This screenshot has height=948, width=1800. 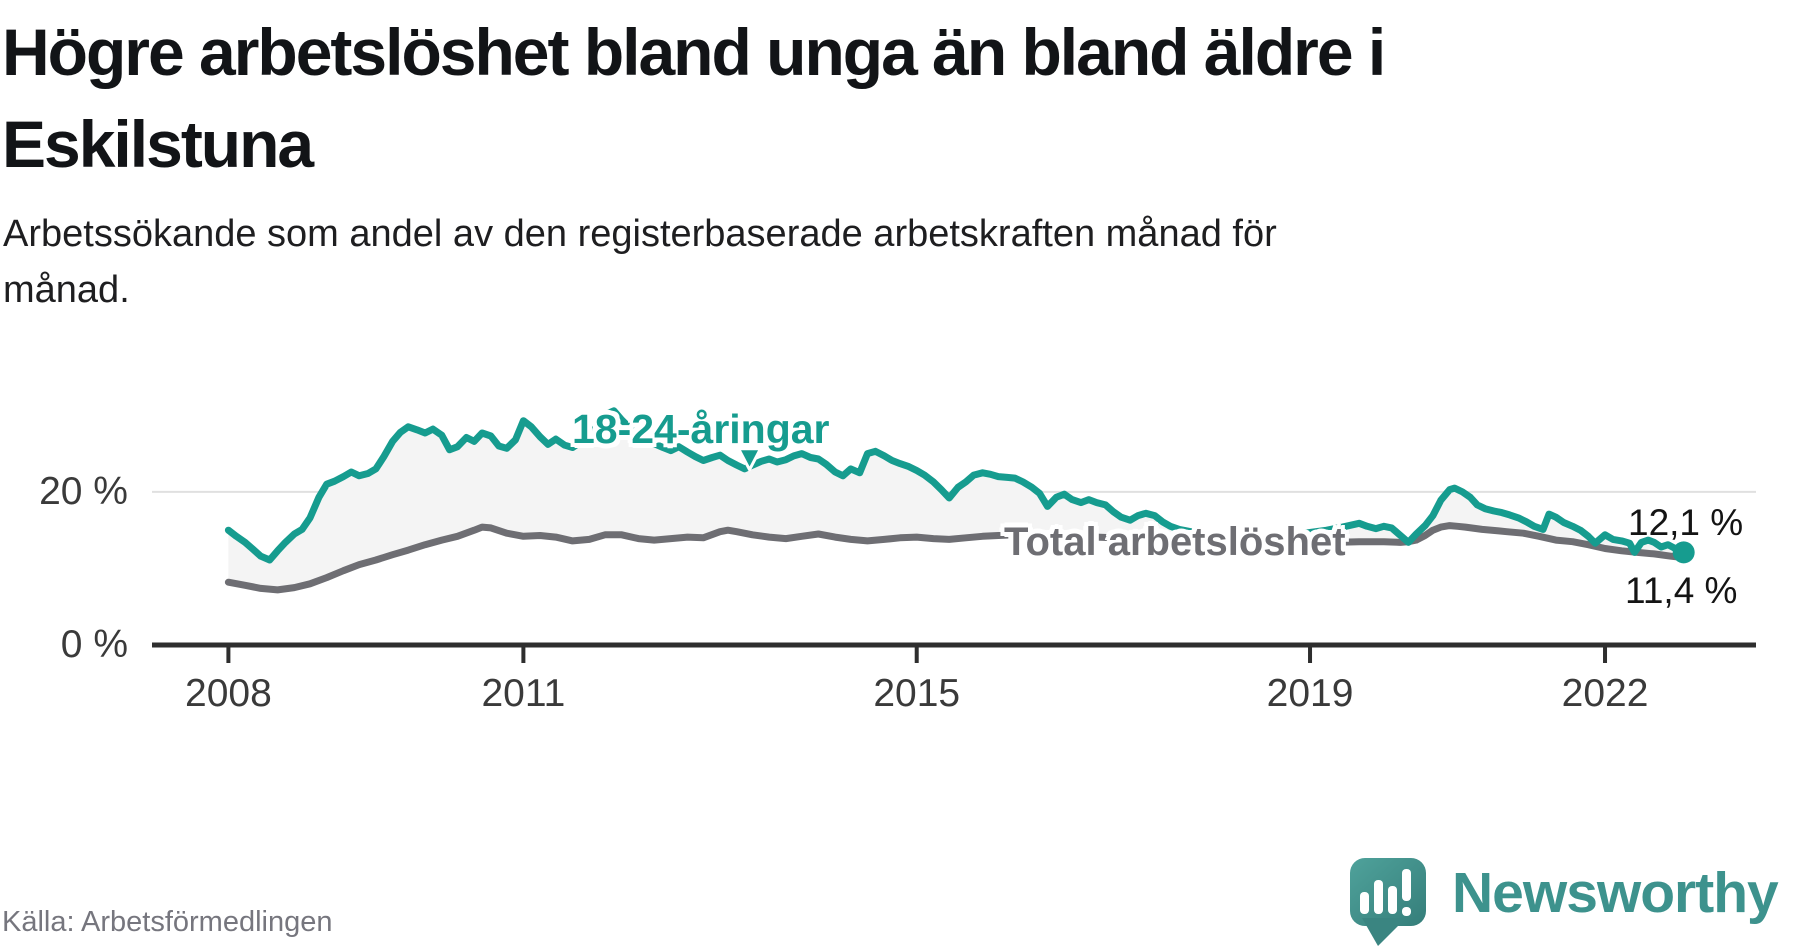 What do you see at coordinates (83, 491) in the screenshot?
I see `y-tick-label-20: 20 %` at bounding box center [83, 491].